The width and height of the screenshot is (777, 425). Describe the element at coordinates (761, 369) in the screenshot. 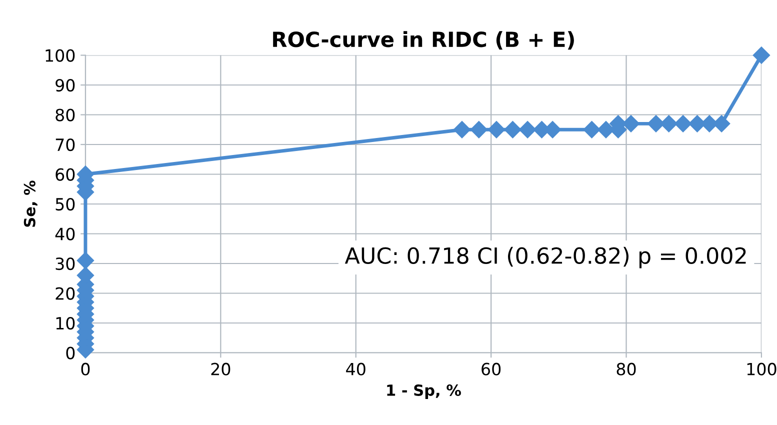

I see `x-tick-label: 100` at that location.